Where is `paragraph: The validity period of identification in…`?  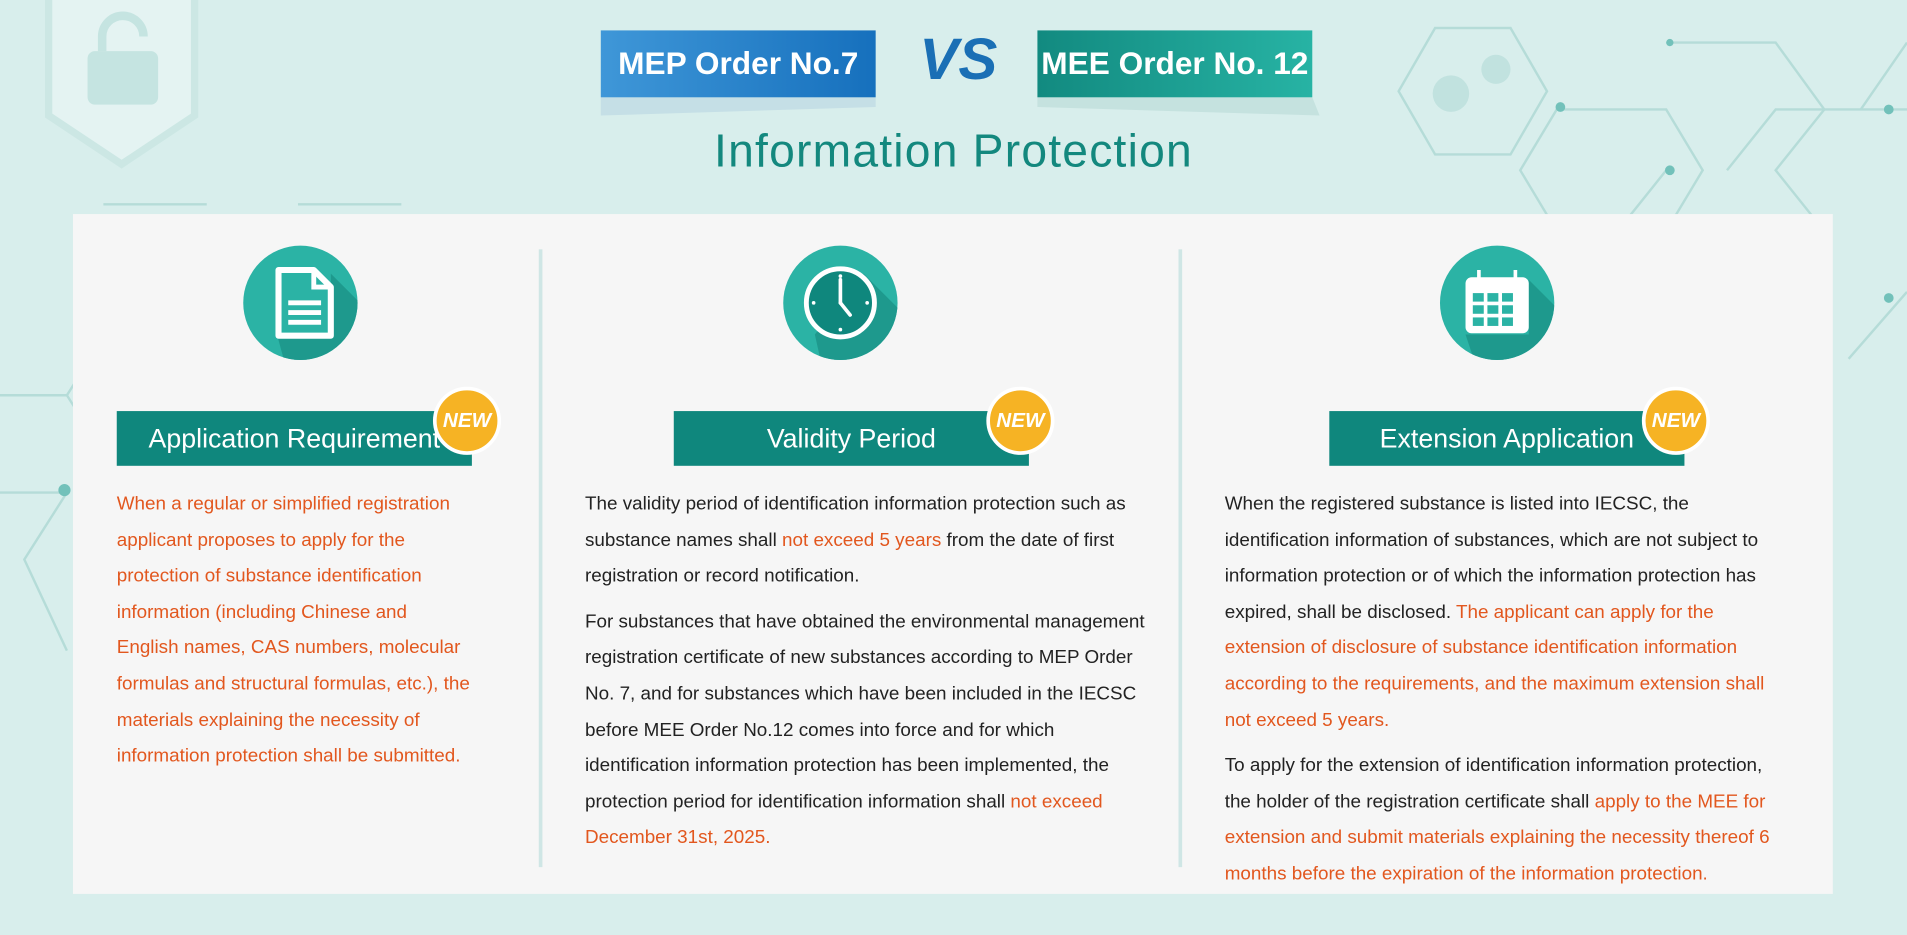 paragraph: The validity period of identification in… is located at coordinates (866, 540).